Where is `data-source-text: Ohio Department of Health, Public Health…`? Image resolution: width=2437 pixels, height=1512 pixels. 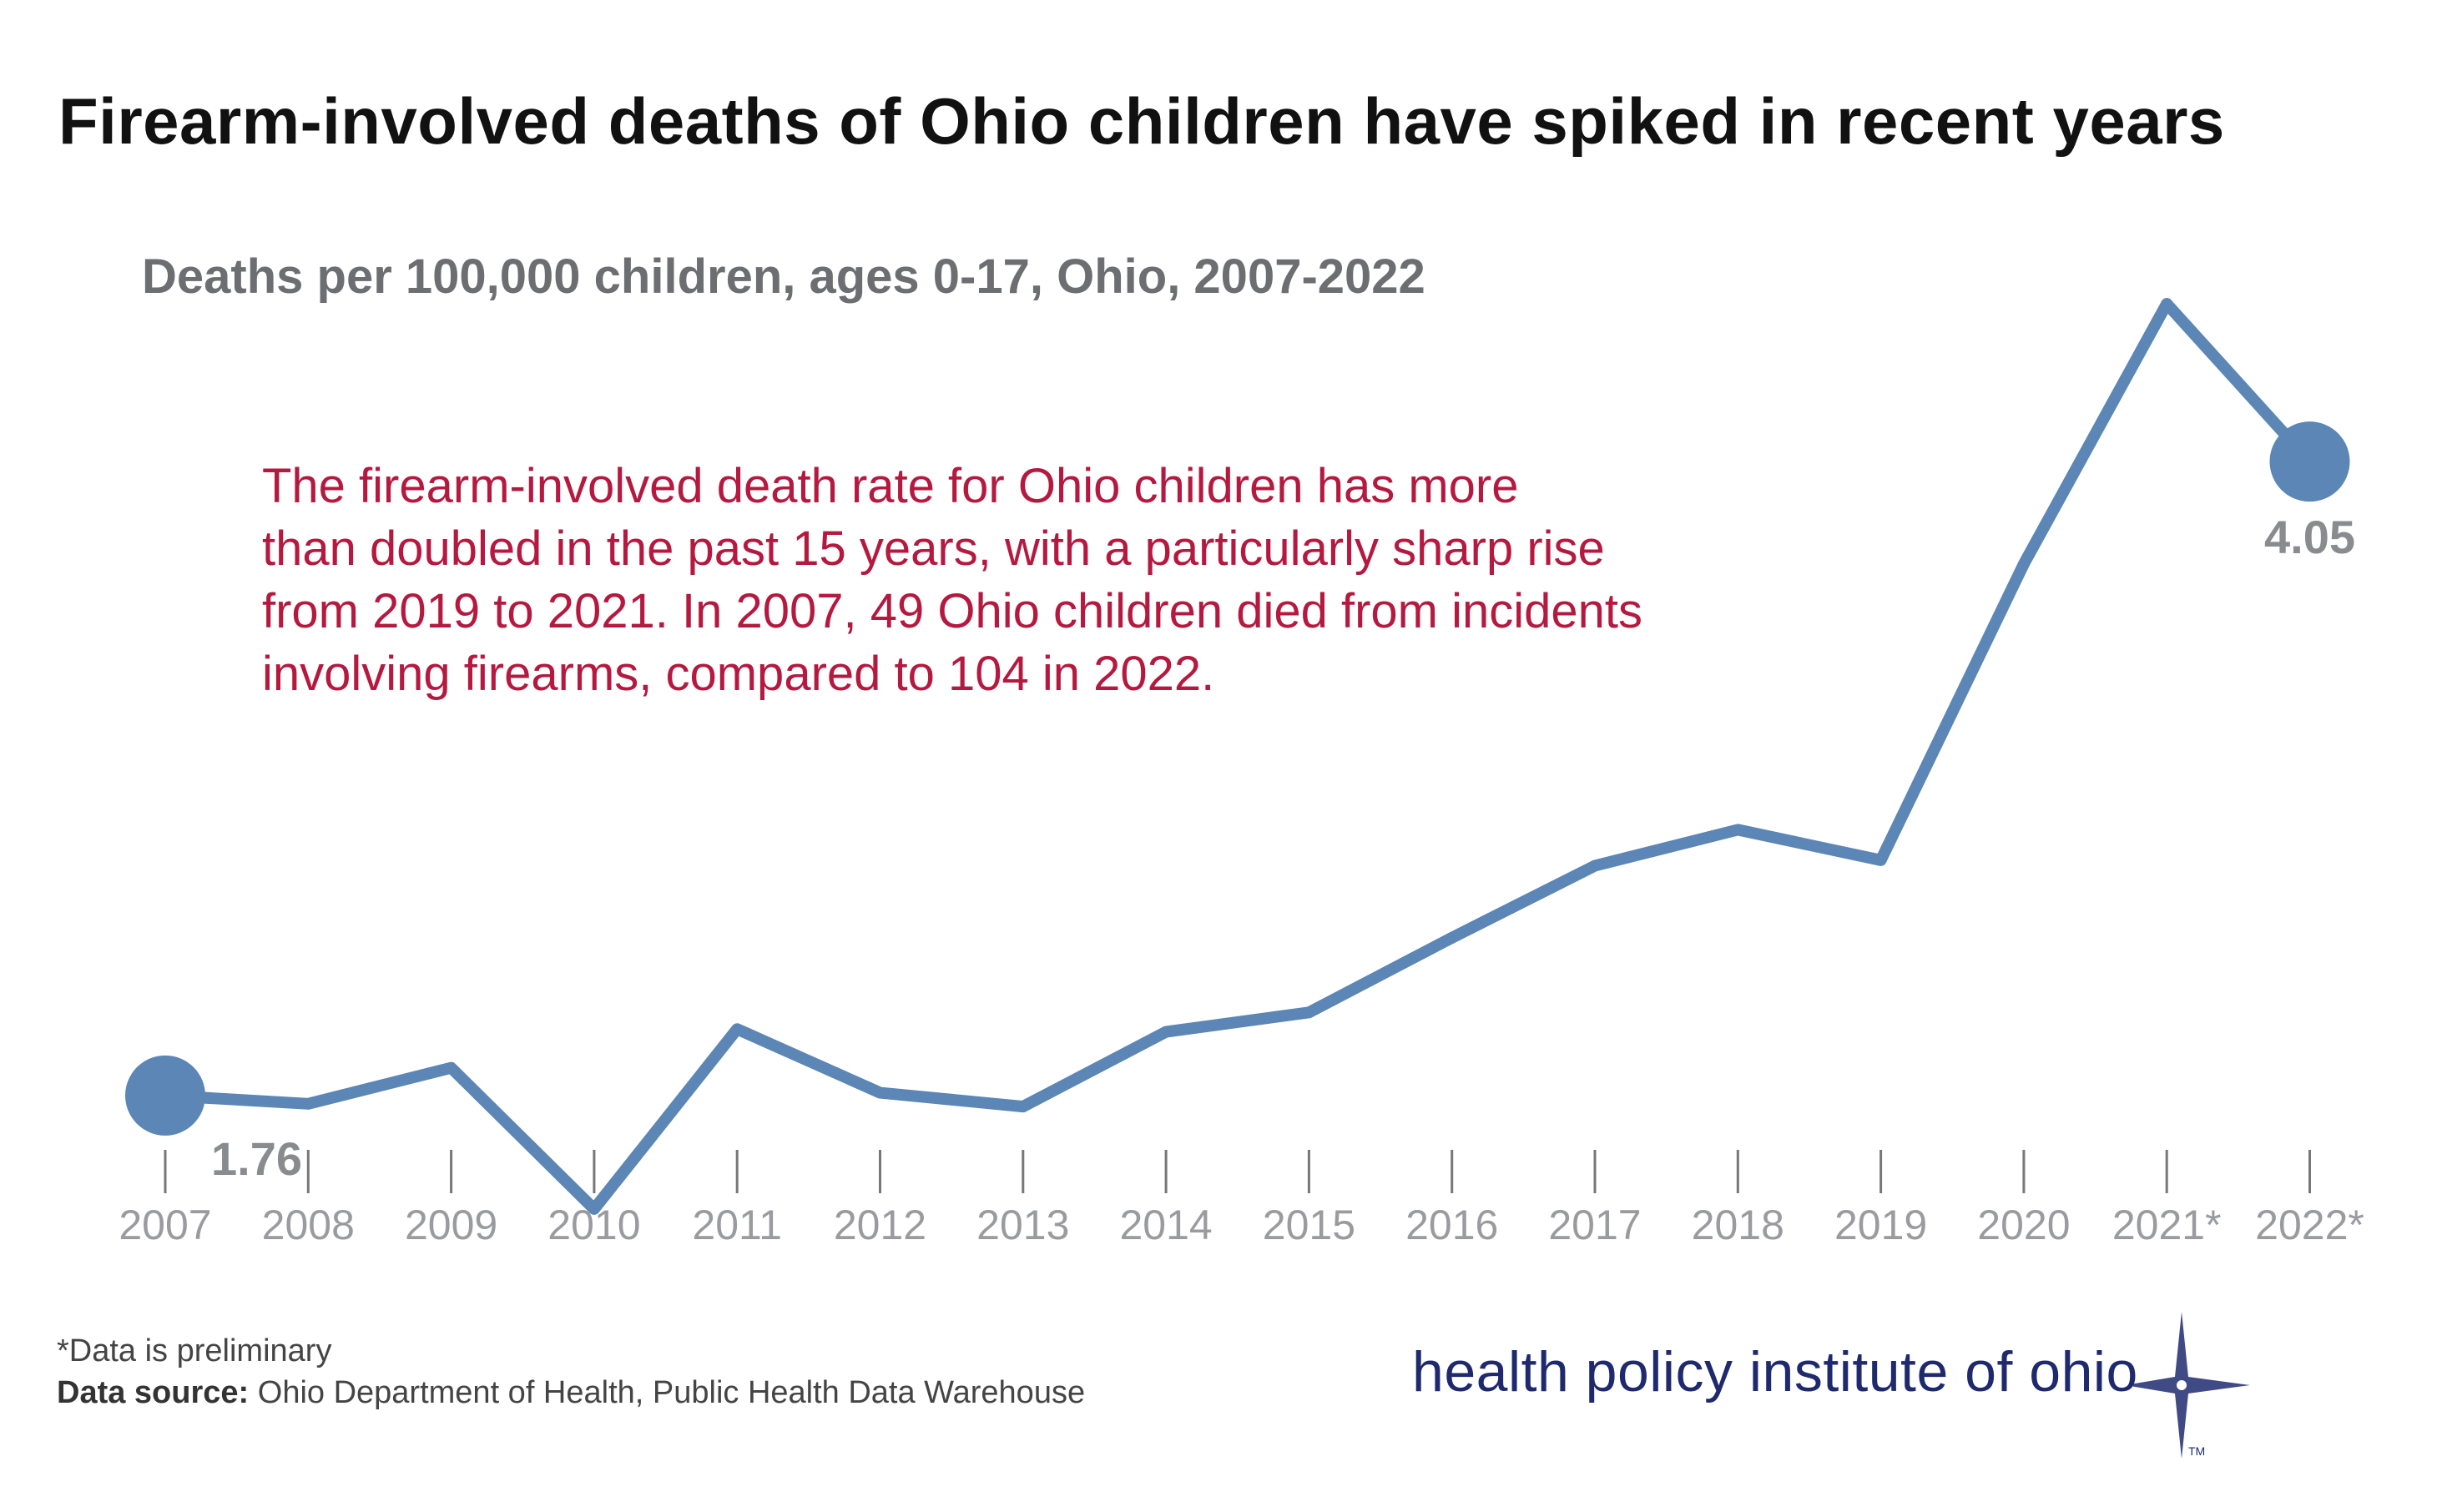 data-source-text: Ohio Department of Health, Public Health… is located at coordinates (667, 1392).